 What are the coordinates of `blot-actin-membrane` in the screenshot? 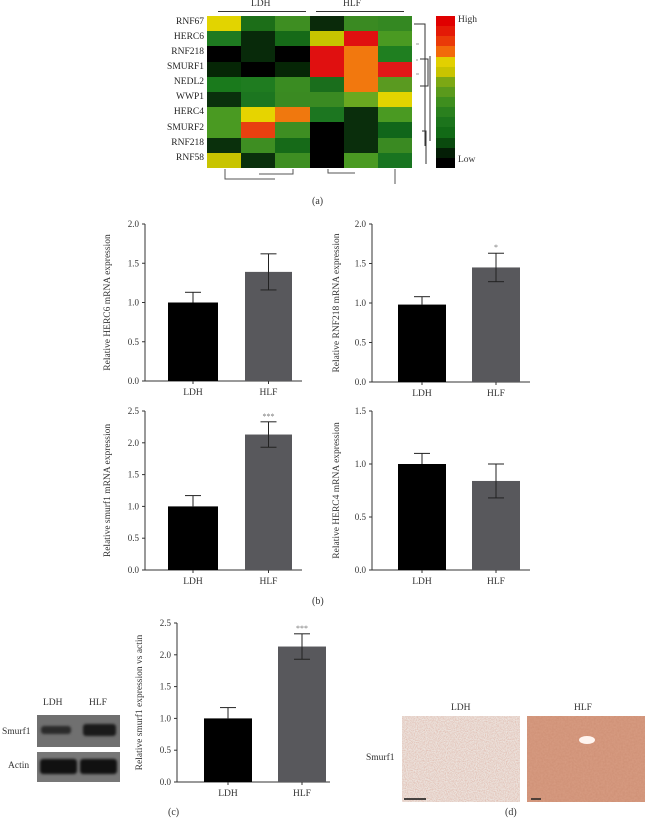 It's located at (78, 767).